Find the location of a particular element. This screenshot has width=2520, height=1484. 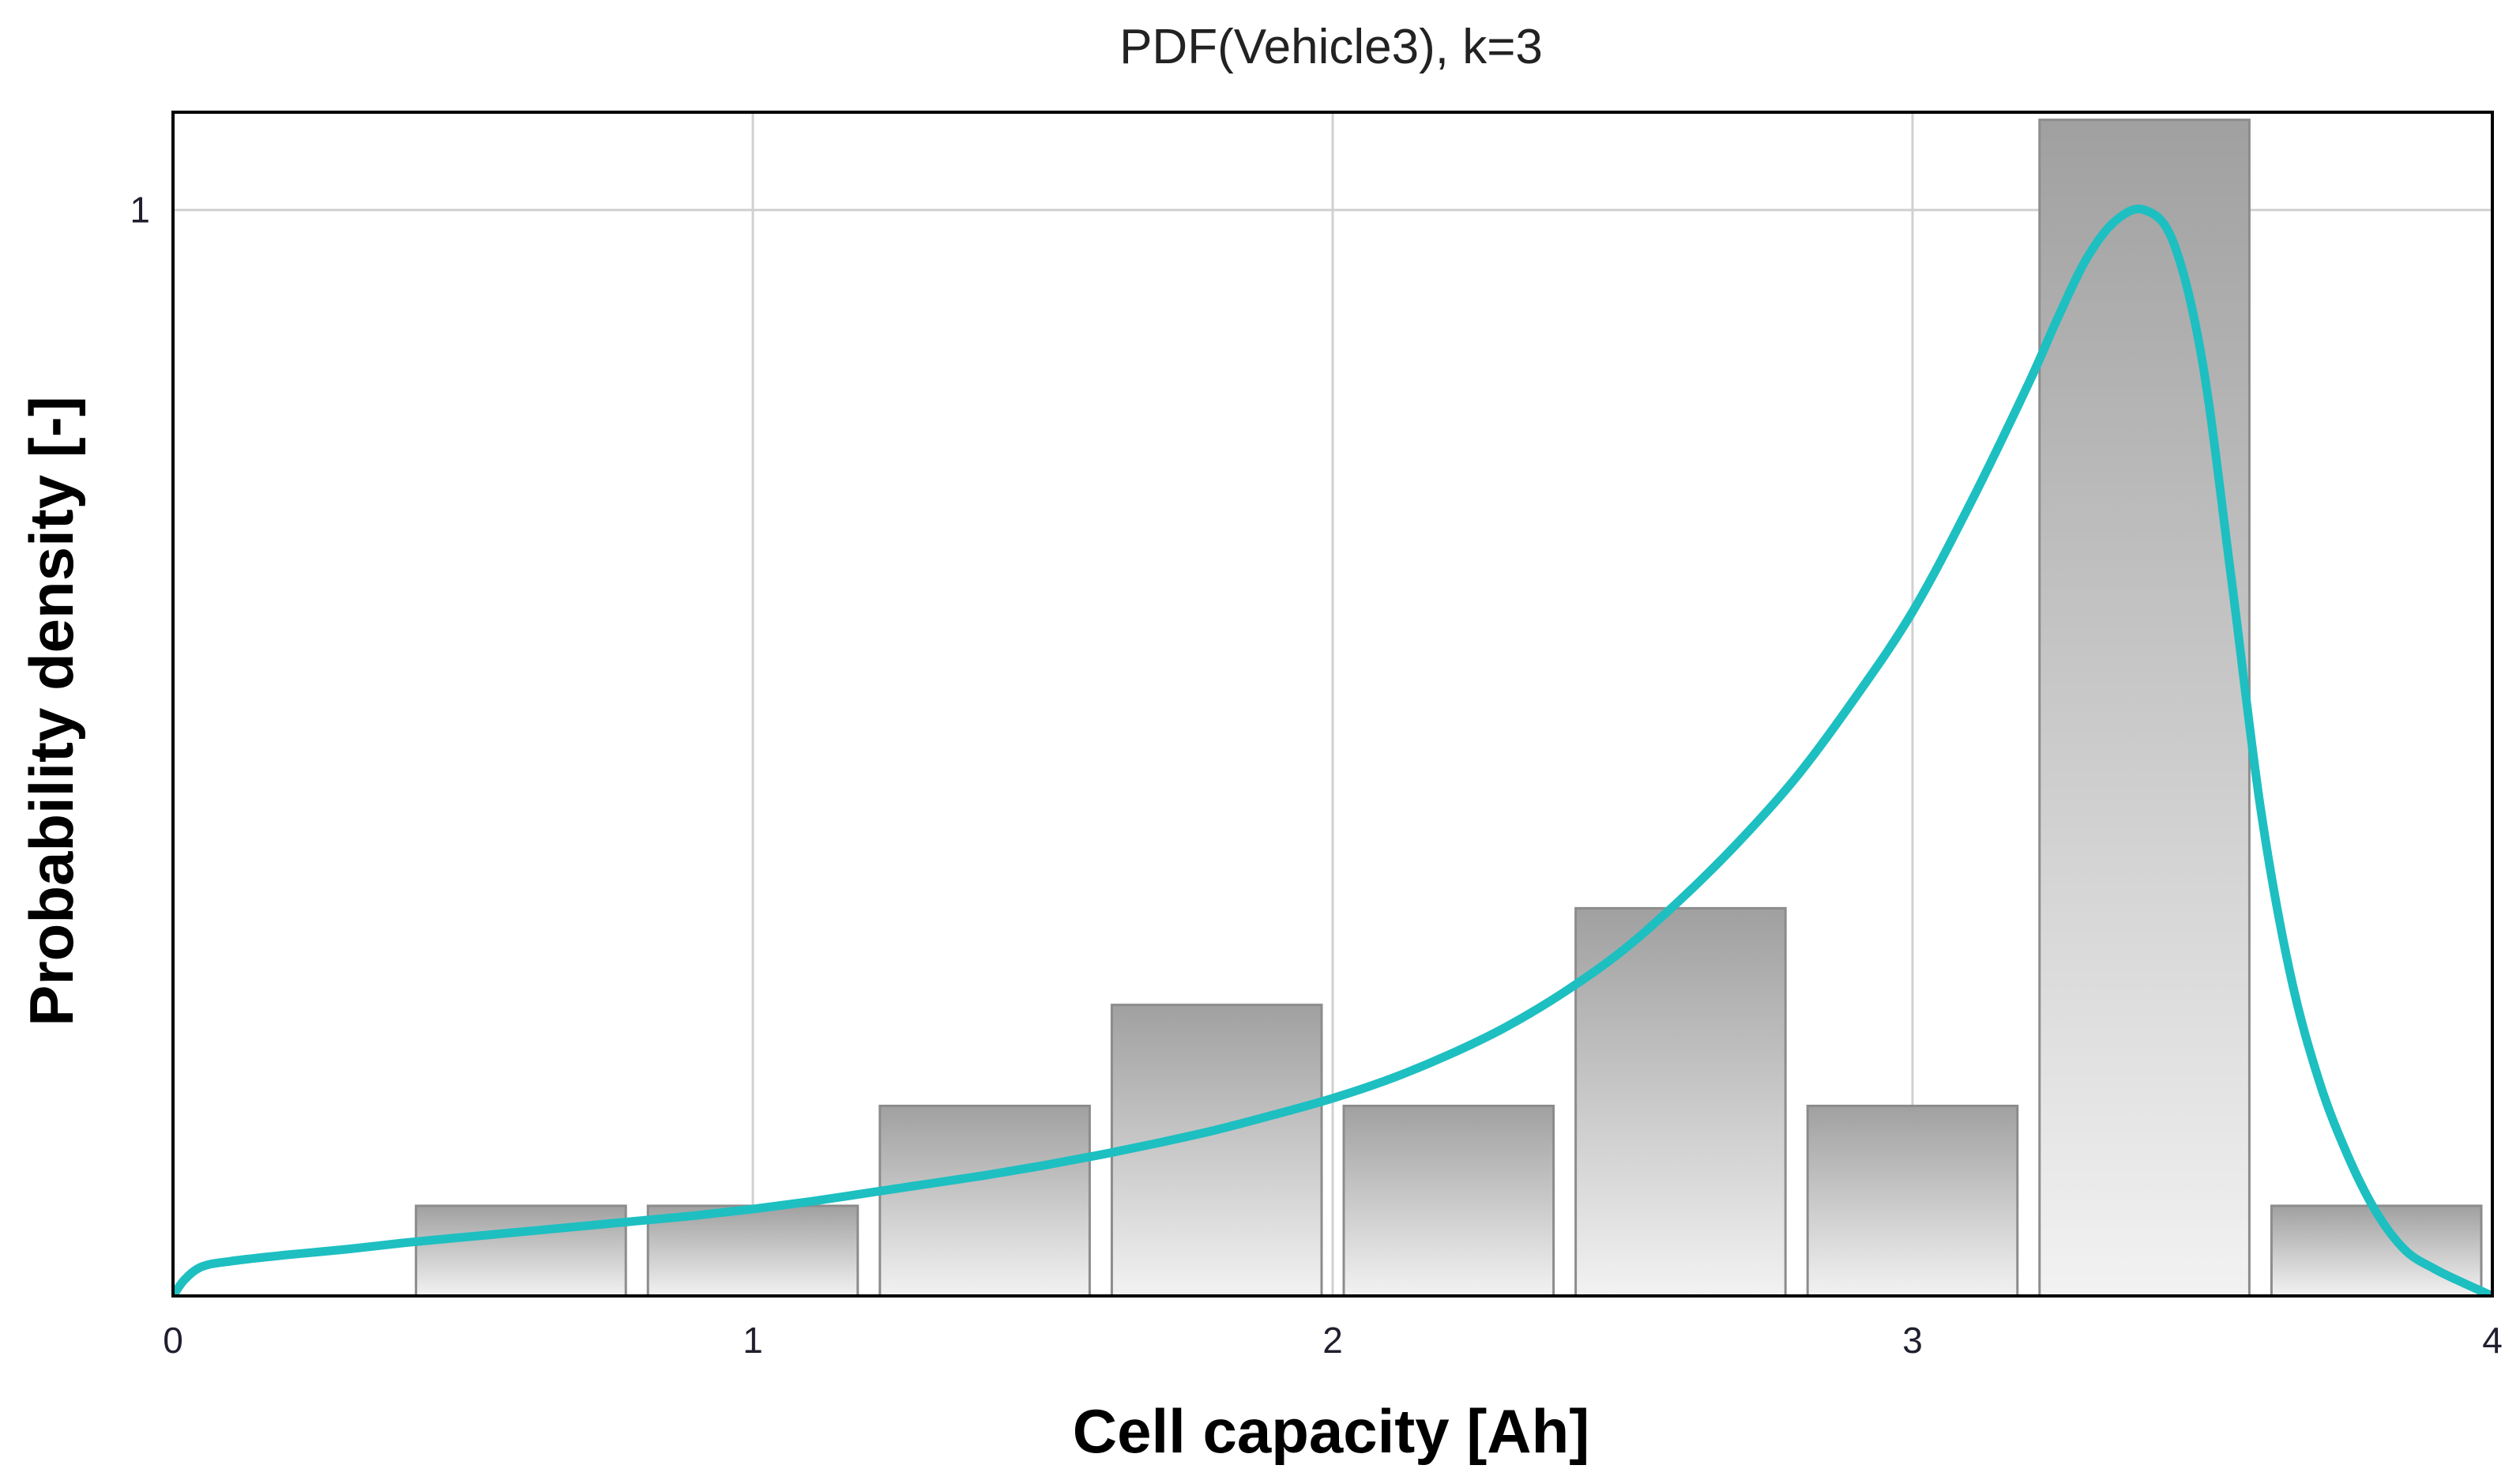

x-tick-label-2: 2 is located at coordinates (1332, 1340).